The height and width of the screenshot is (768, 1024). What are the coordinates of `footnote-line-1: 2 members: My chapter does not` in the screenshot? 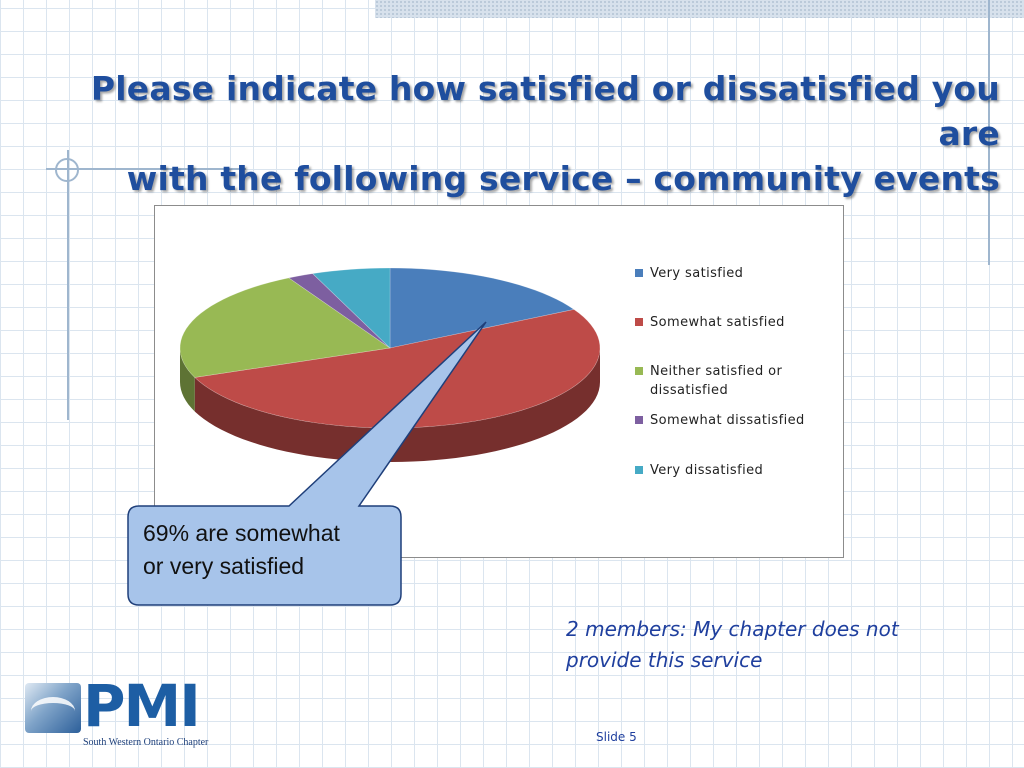 It's located at (732, 629).